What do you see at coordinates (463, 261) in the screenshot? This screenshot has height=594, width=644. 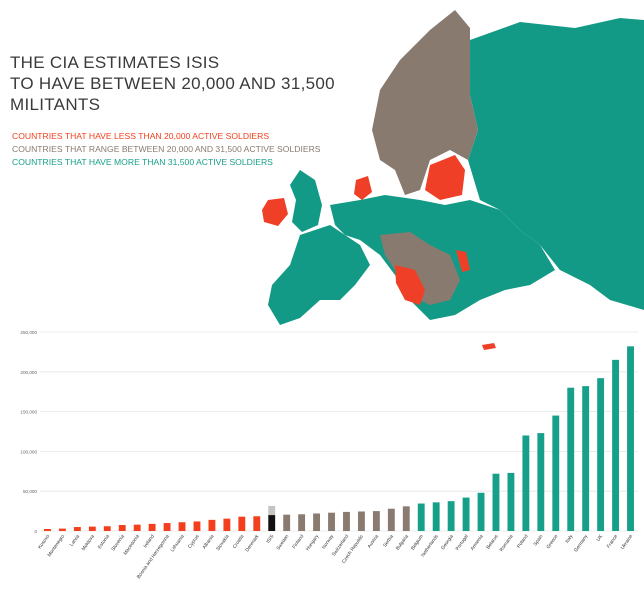 I see `map-moldova` at bounding box center [463, 261].